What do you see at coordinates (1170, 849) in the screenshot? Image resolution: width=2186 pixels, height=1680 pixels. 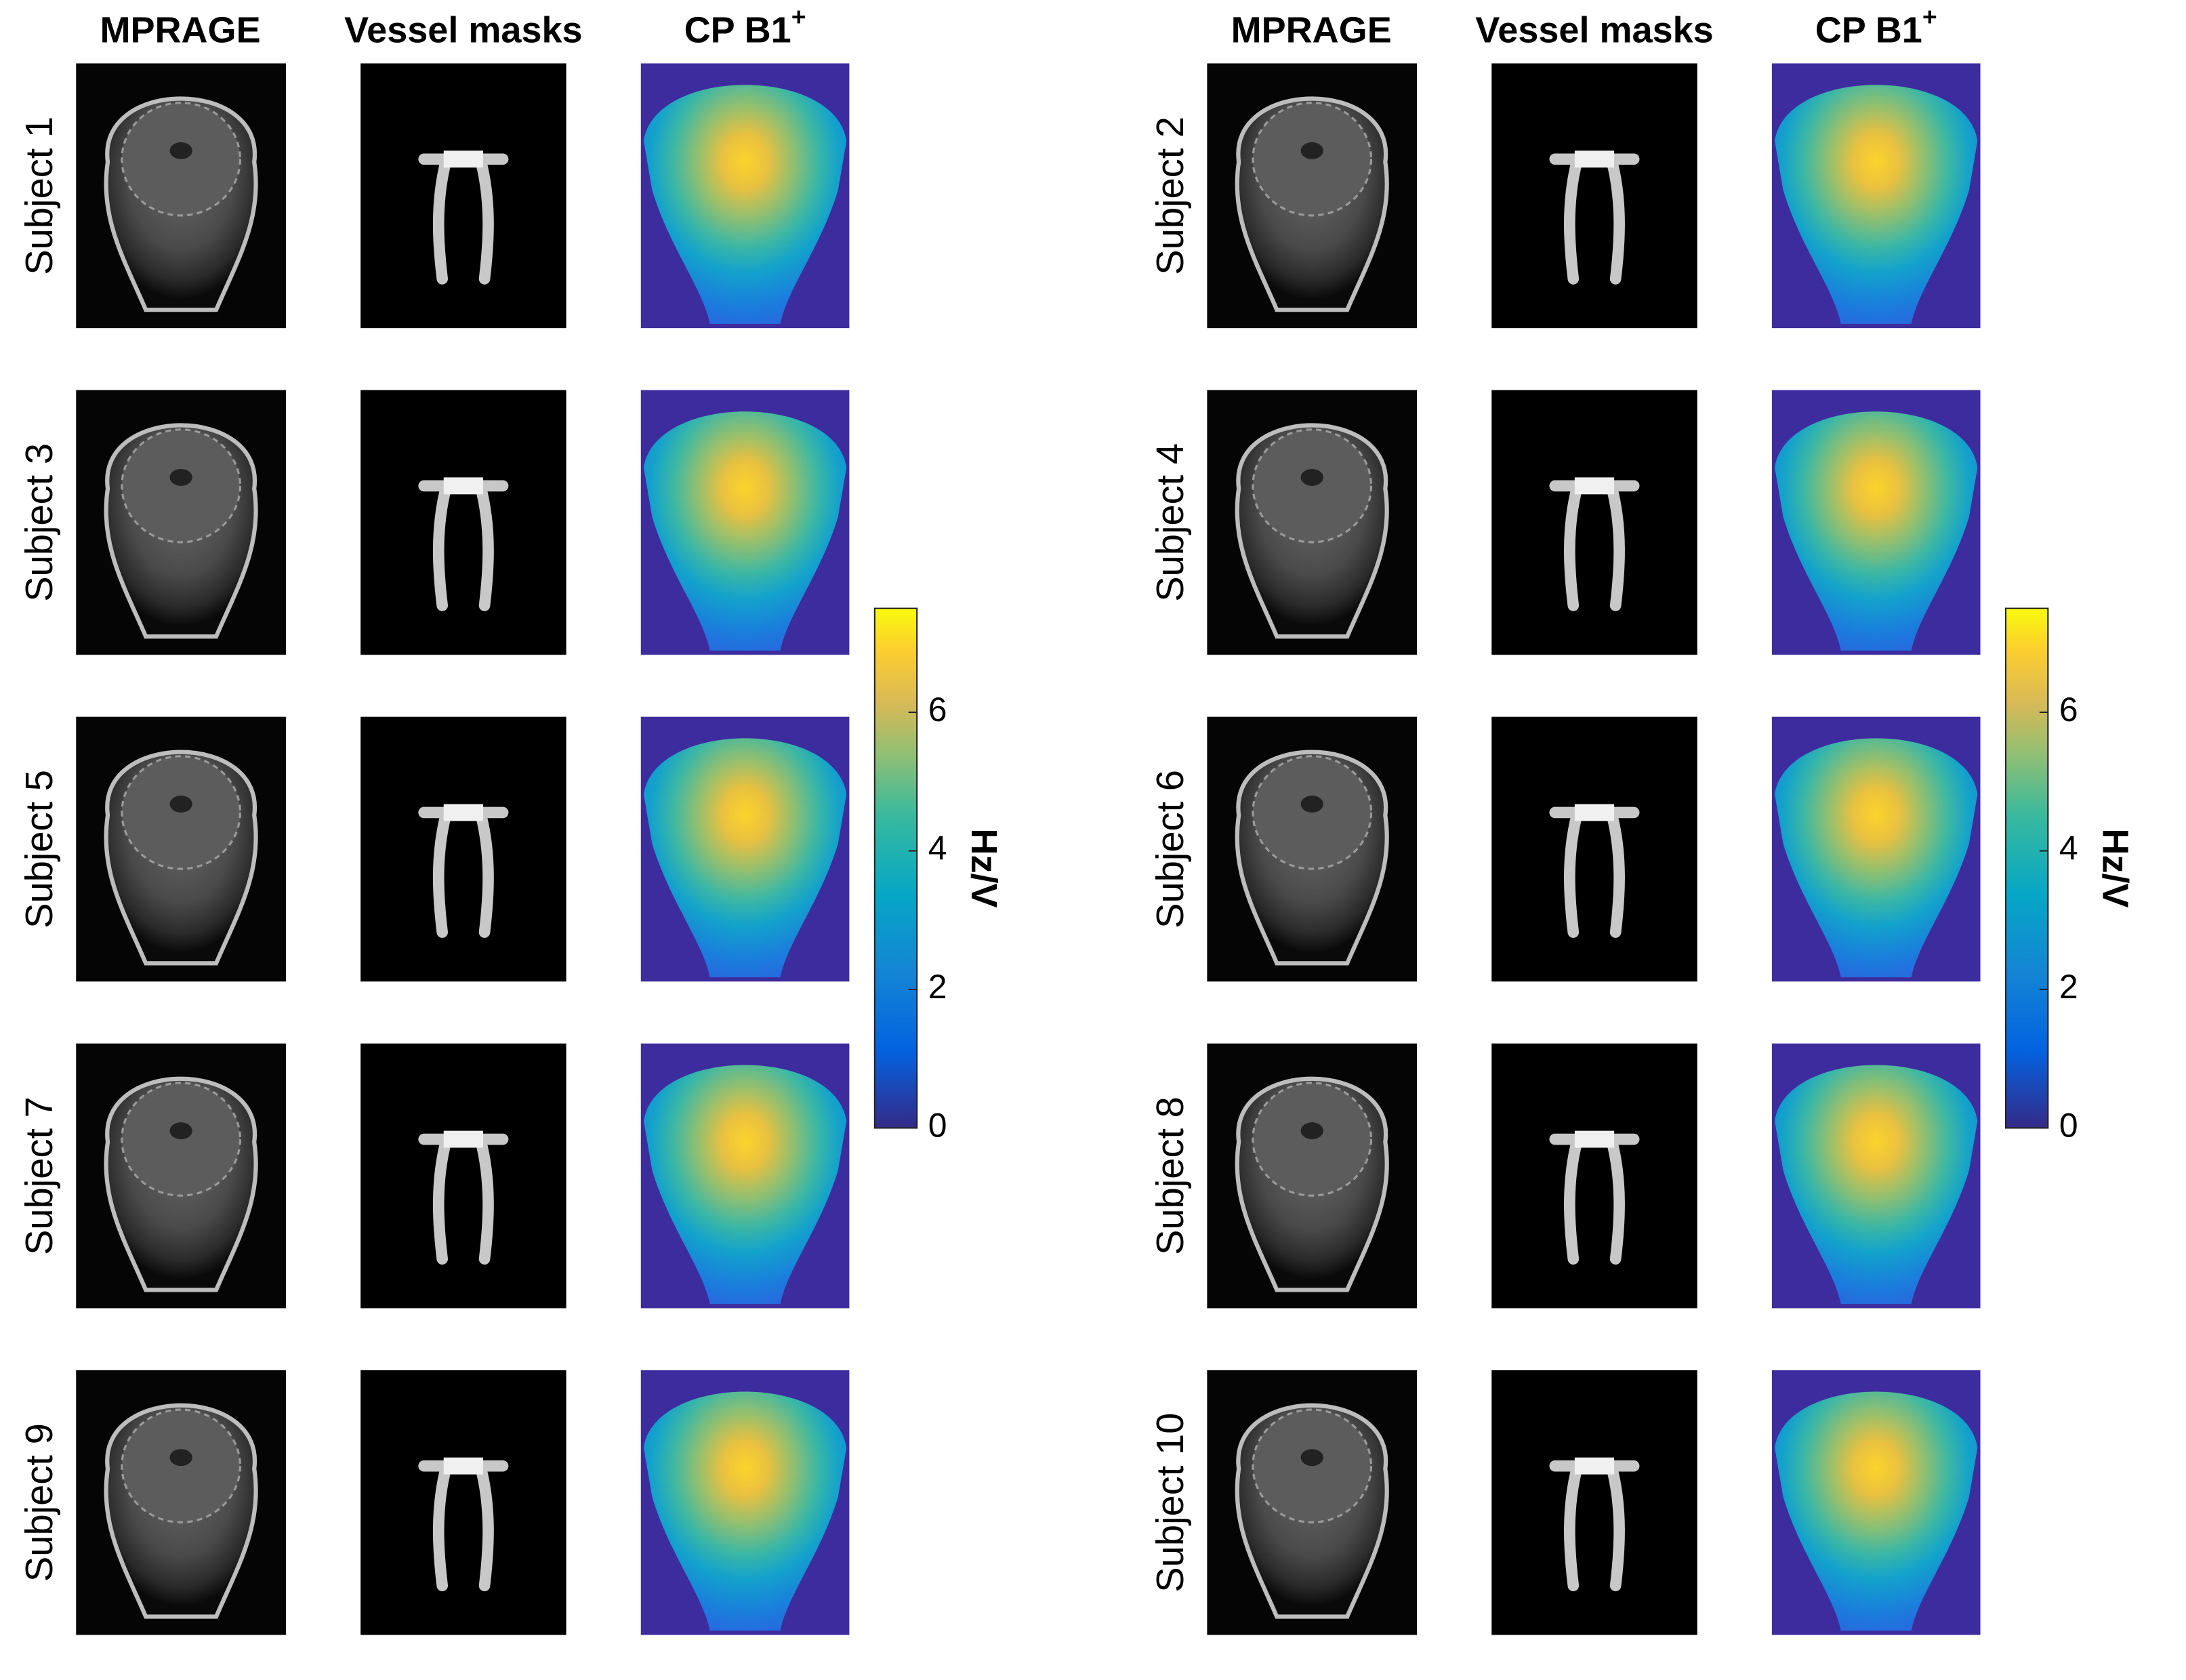 I see `subject-label: Subject 6` at bounding box center [1170, 849].